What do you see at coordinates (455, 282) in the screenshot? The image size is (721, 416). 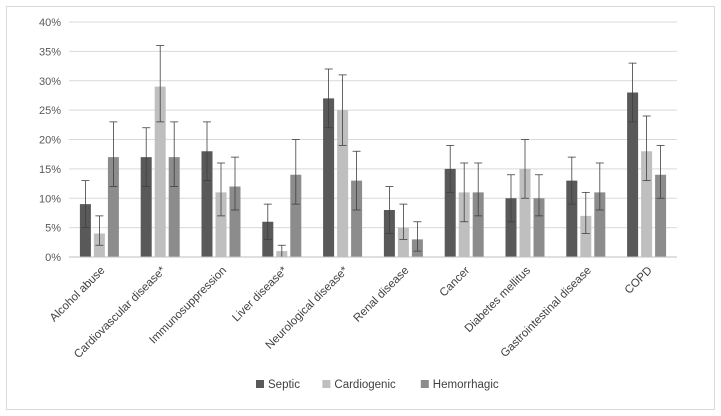 I see `x-category-label: Cancer` at bounding box center [455, 282].